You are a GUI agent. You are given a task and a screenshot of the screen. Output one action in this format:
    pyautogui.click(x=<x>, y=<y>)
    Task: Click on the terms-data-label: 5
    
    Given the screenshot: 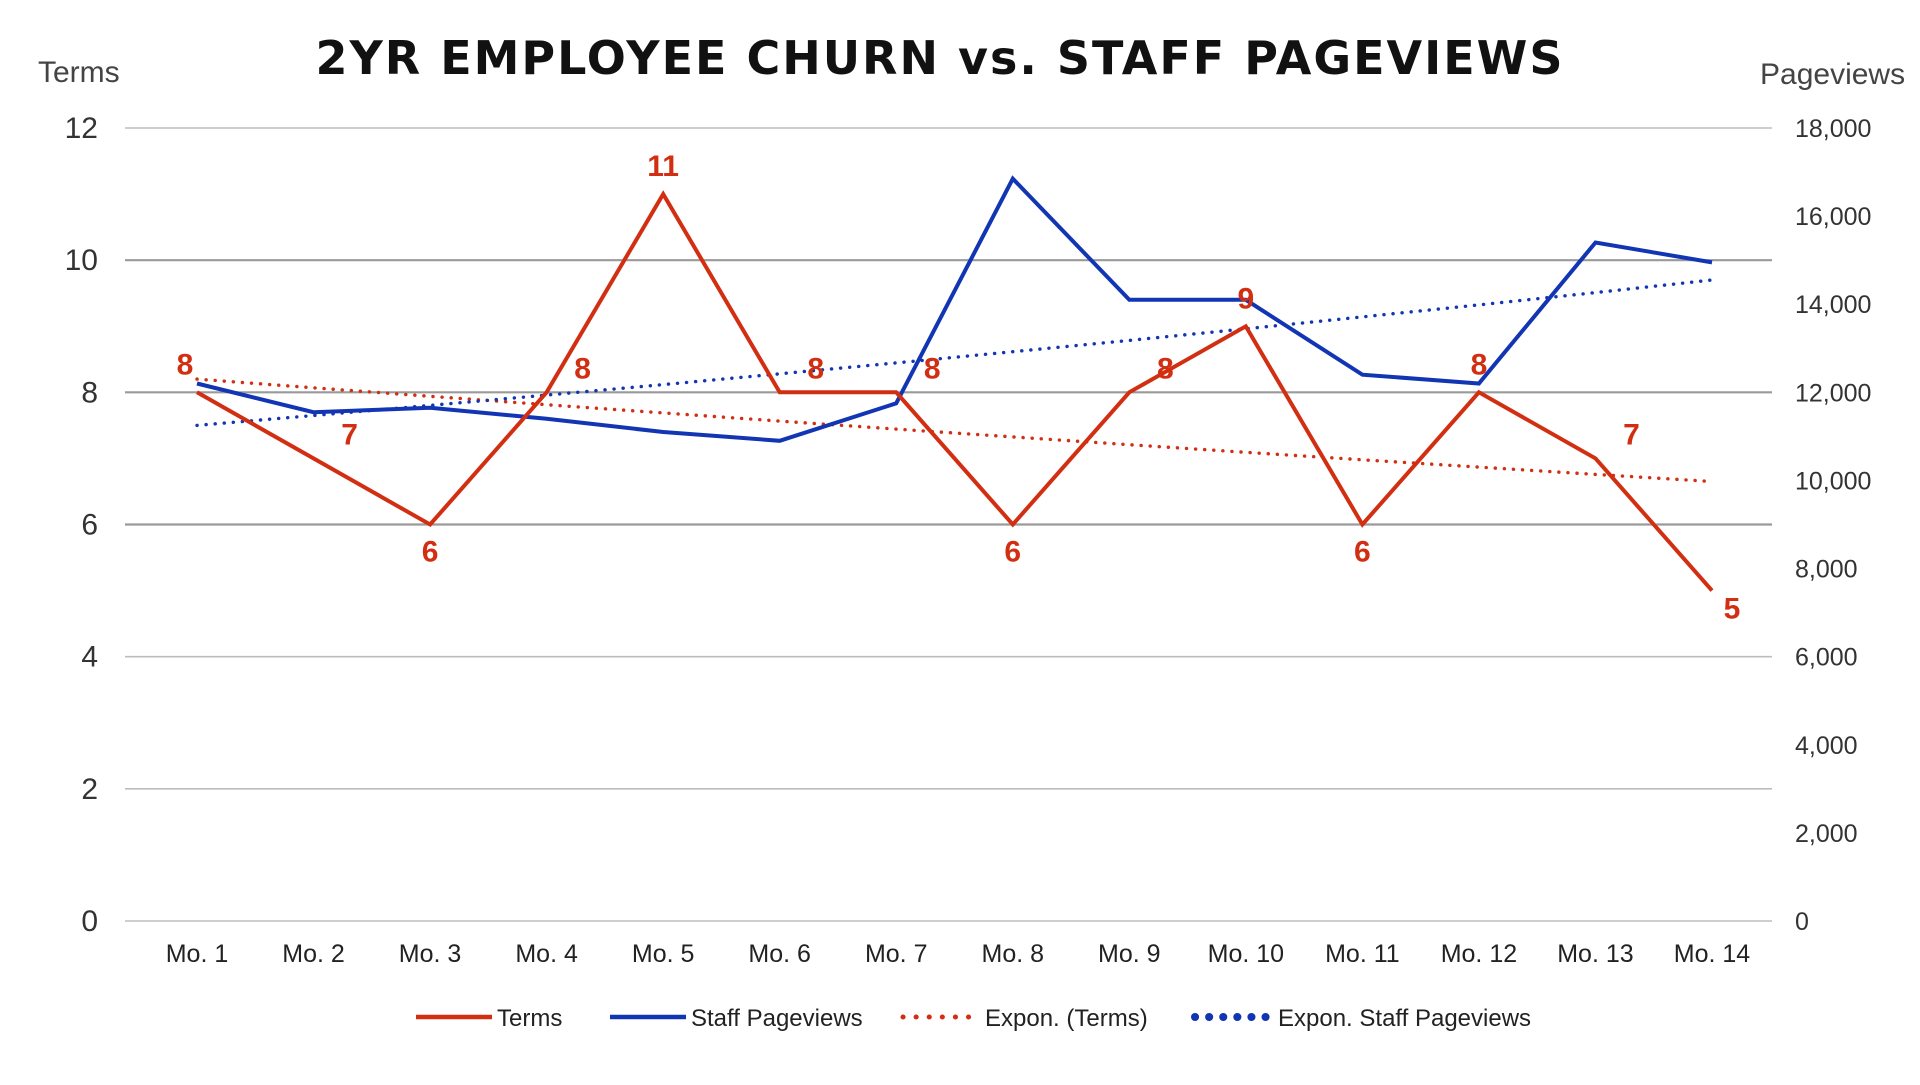 What is the action you would take?
    pyautogui.click(x=1732, y=609)
    